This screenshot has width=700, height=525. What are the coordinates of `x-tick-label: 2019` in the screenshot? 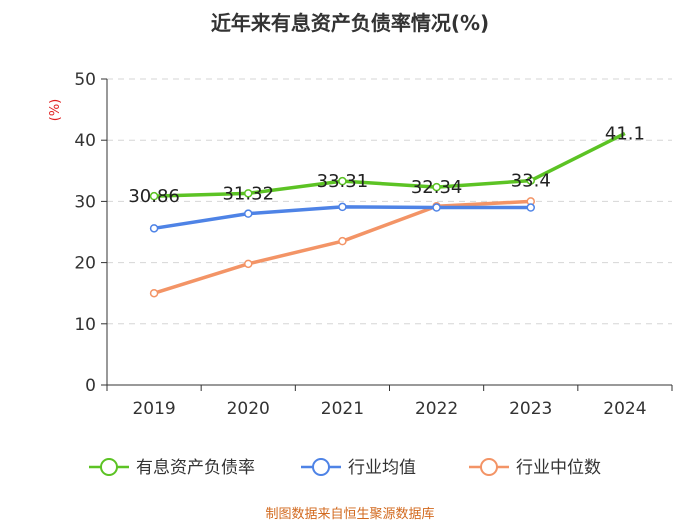 It's located at (153, 409).